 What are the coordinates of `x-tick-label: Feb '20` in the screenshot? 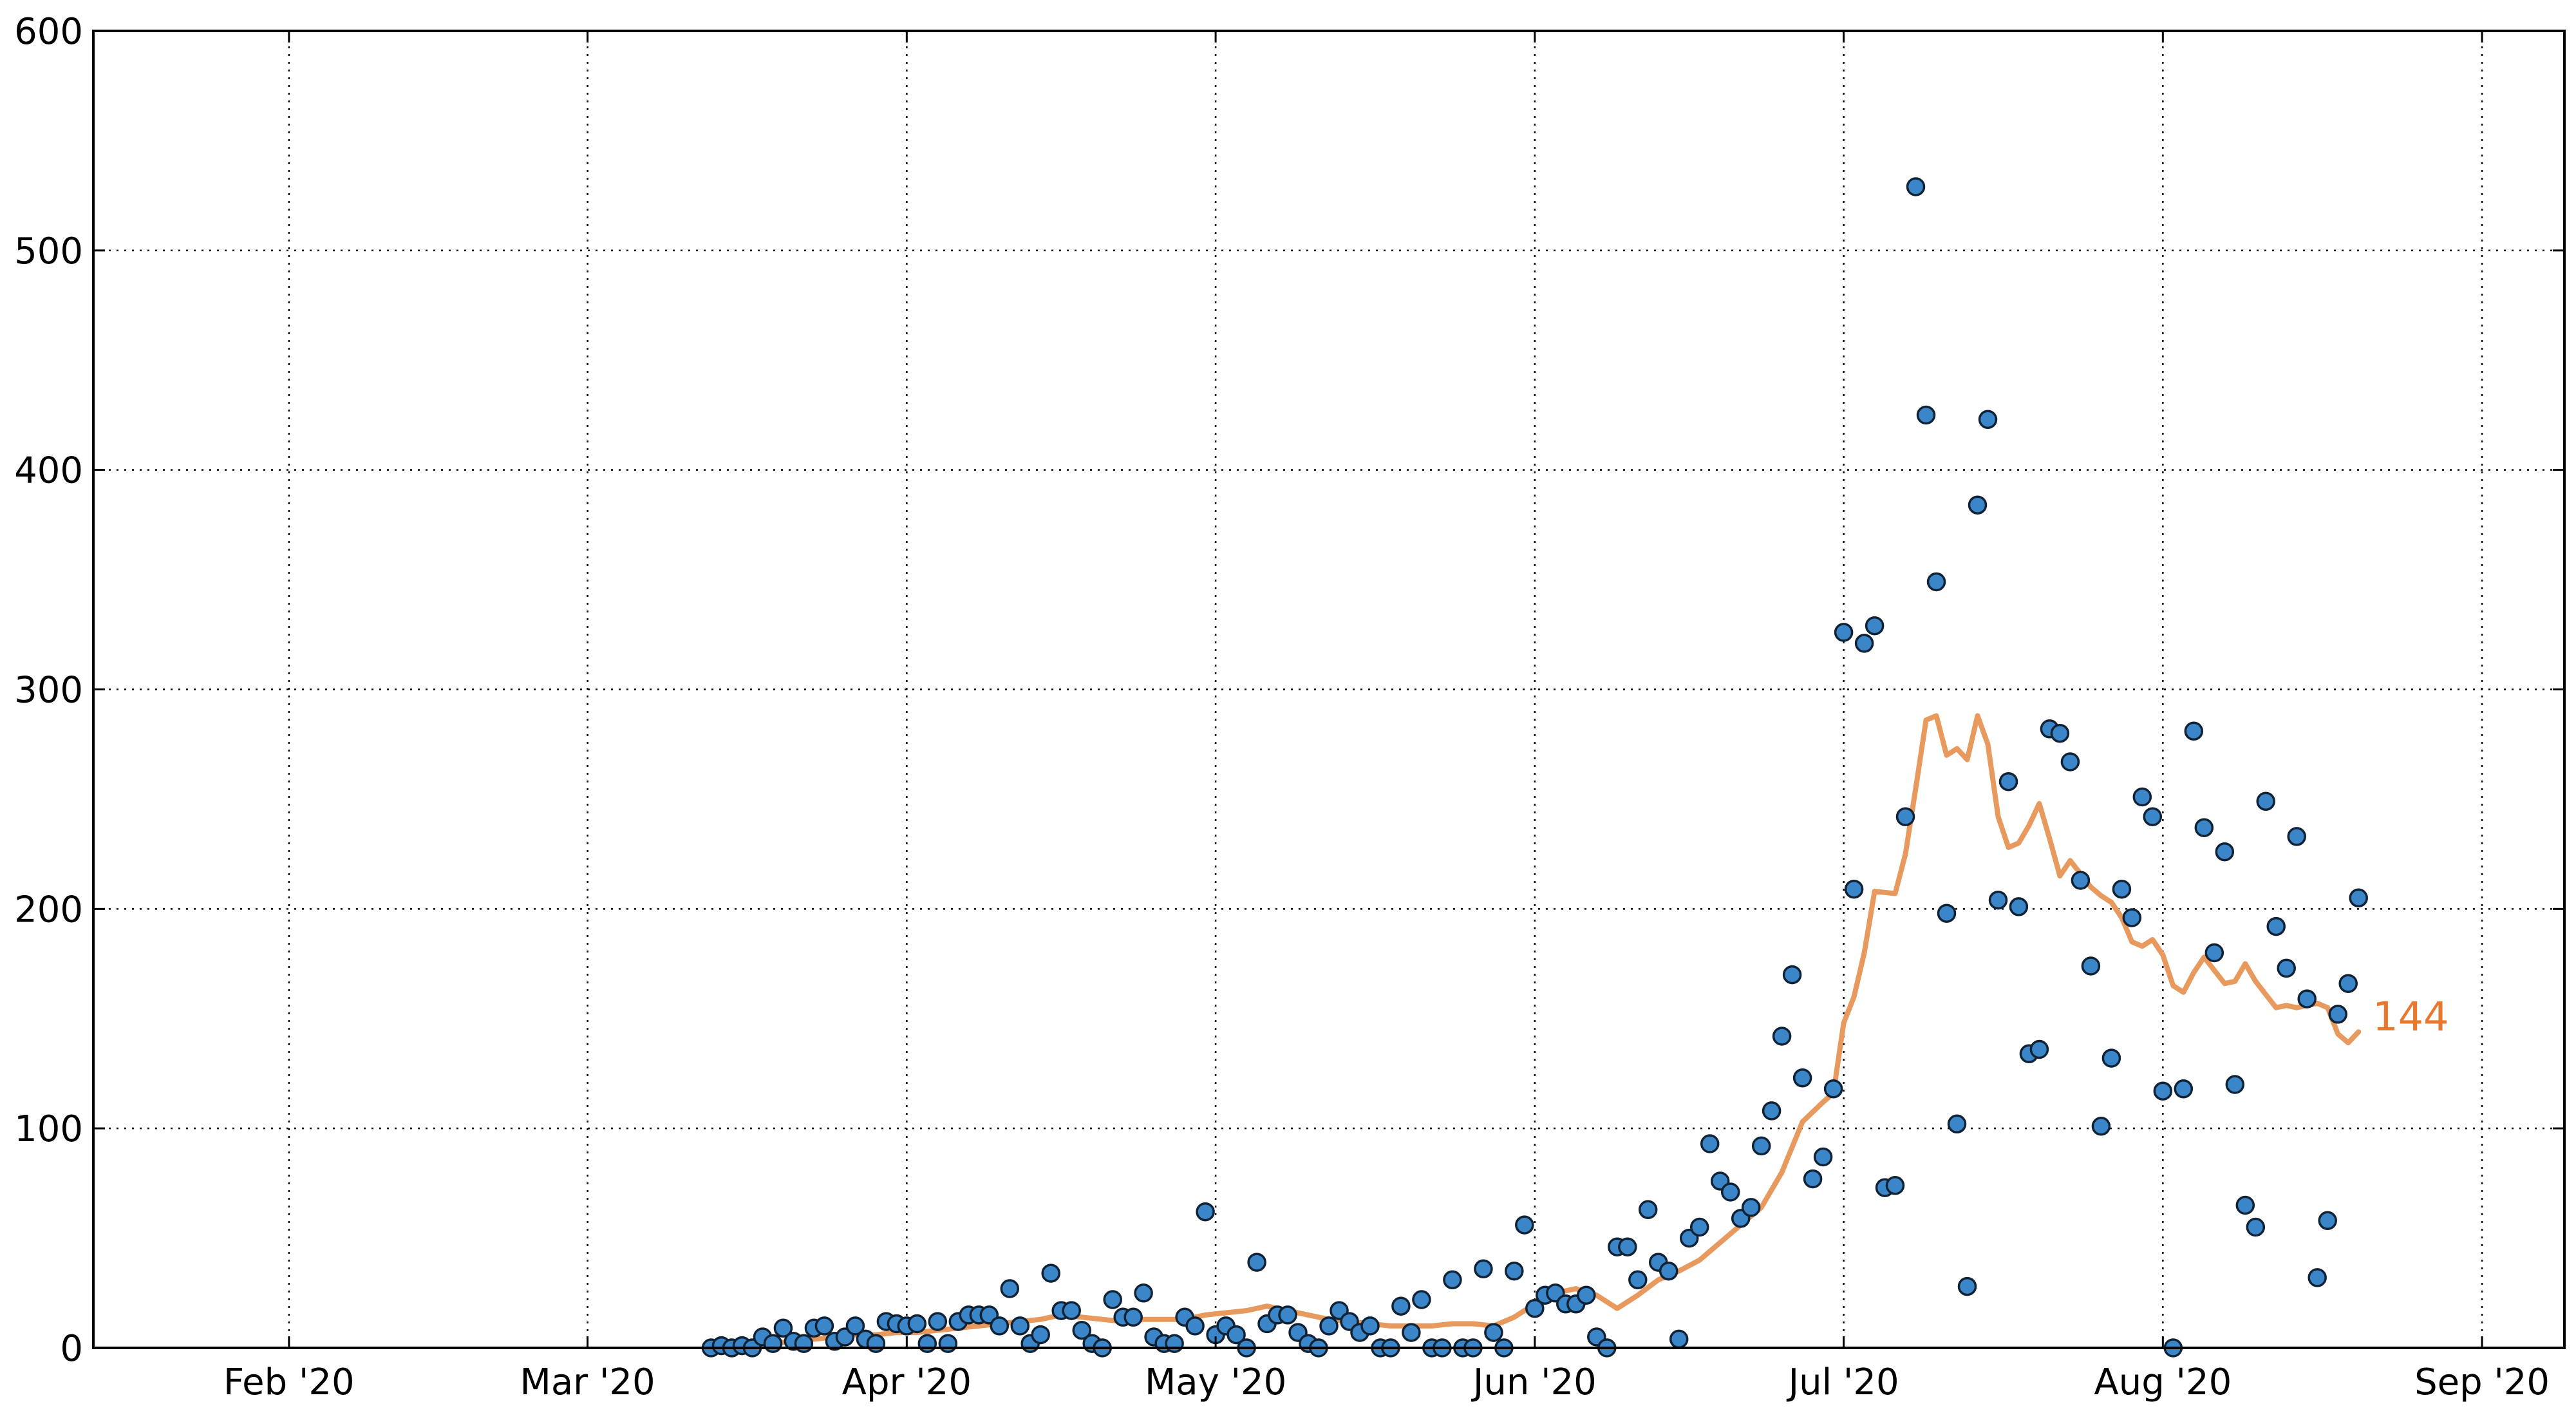 It's located at (289, 1382).